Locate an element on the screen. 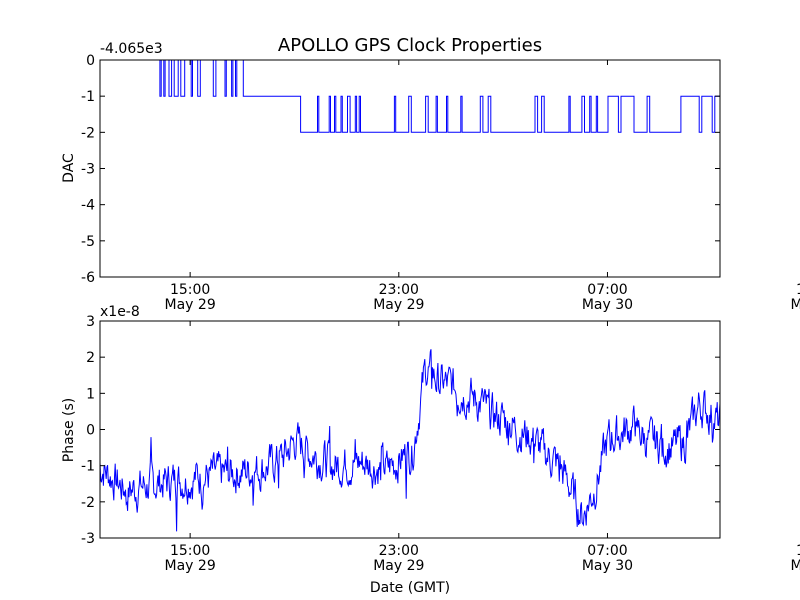 The height and width of the screenshot is (600, 800). phase-ytick-label: -3 is located at coordinates (88, 539).